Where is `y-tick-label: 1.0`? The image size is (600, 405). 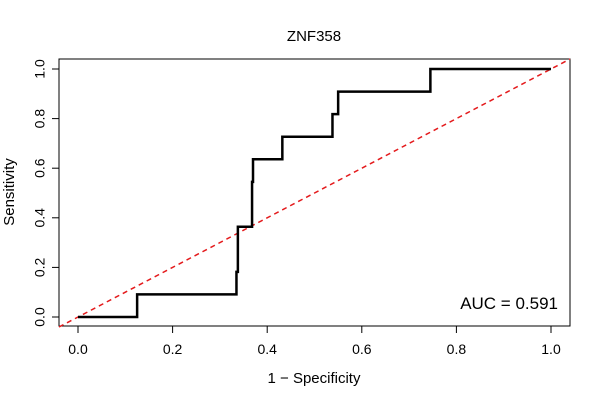 y-tick-label: 1.0 is located at coordinates (40, 69).